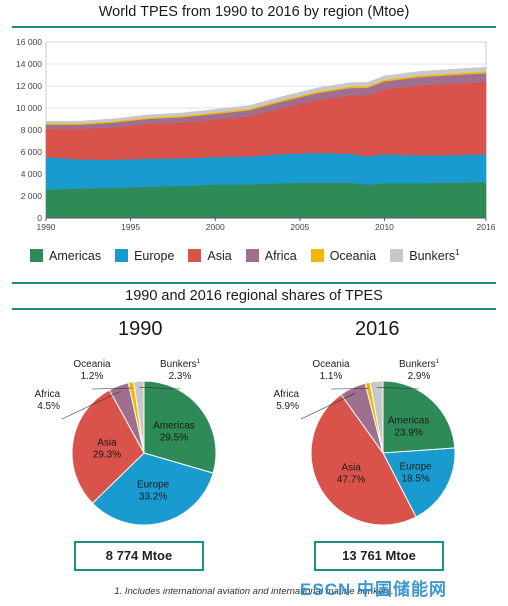  Describe the element at coordinates (153, 496) in the screenshot. I see `pie-1990-value-europe: 33.2%` at that location.